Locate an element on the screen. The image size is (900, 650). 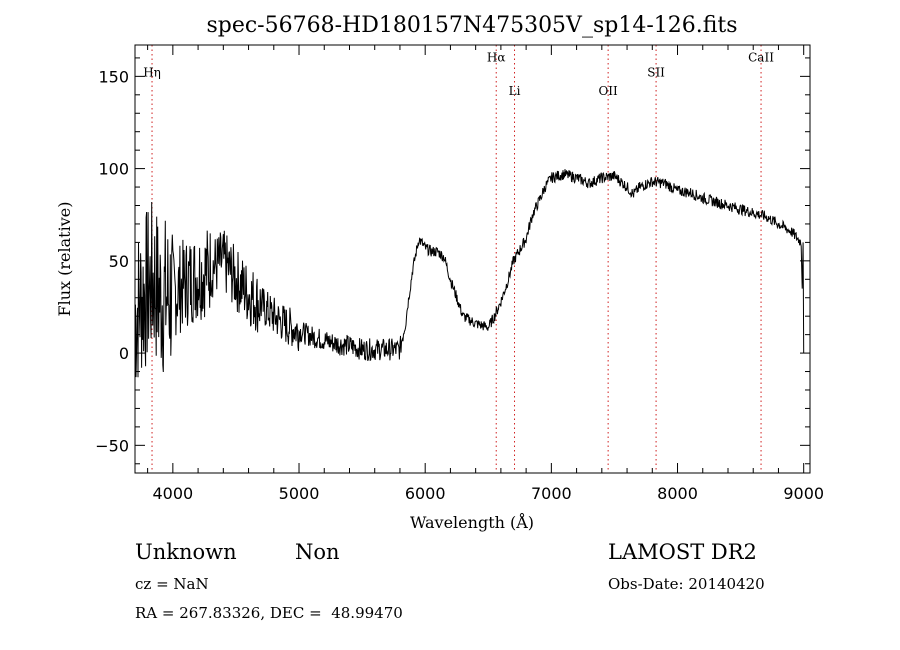
coordinates: RA = 267.83326, DEC = 48.99470 is located at coordinates (269, 613).